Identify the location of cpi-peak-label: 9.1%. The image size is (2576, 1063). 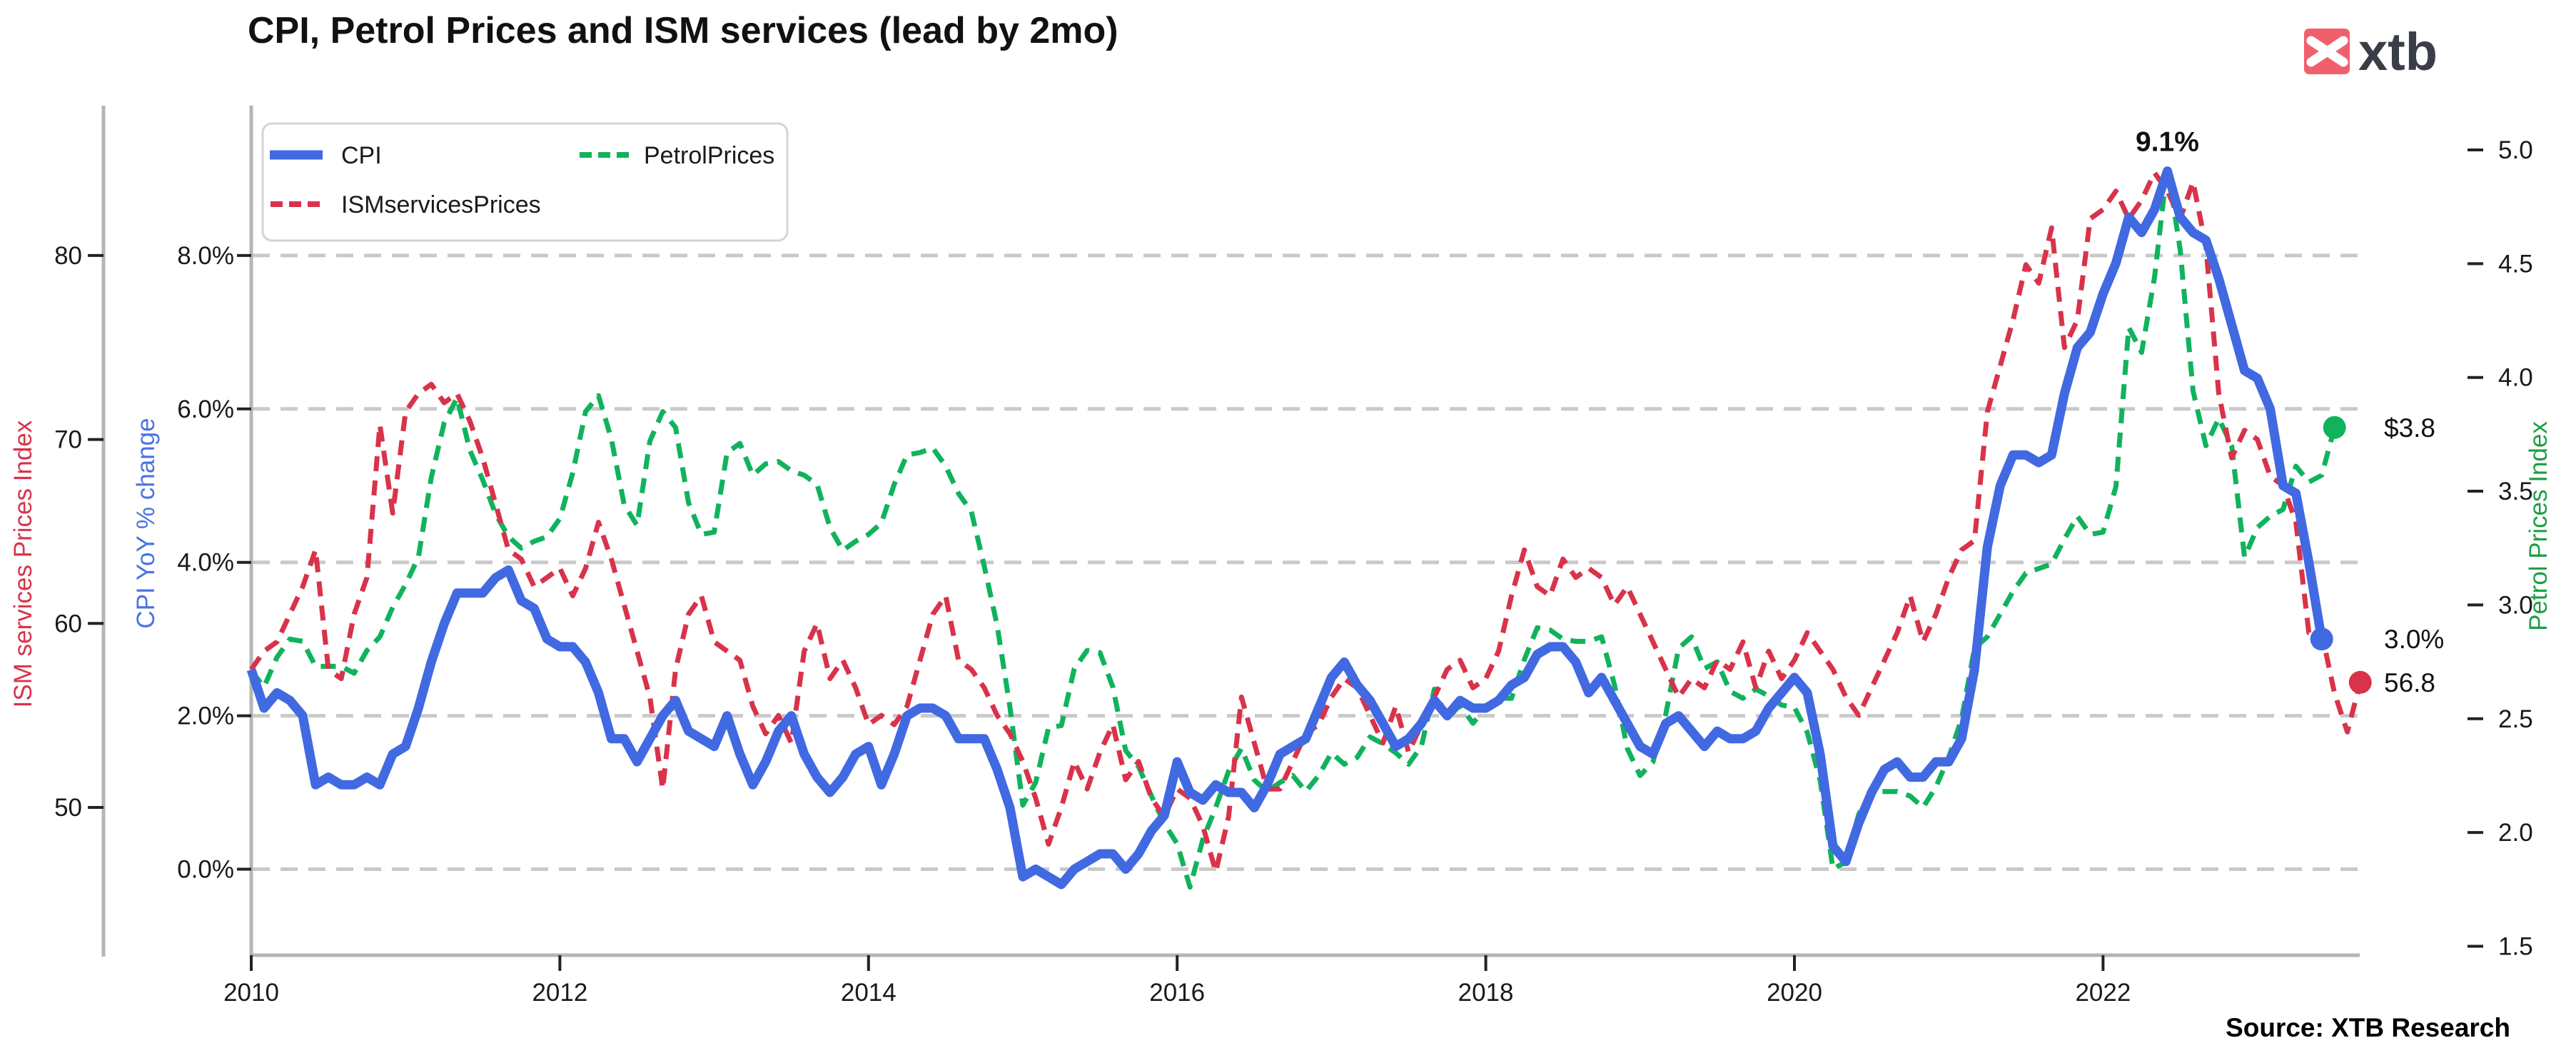
(2167, 142).